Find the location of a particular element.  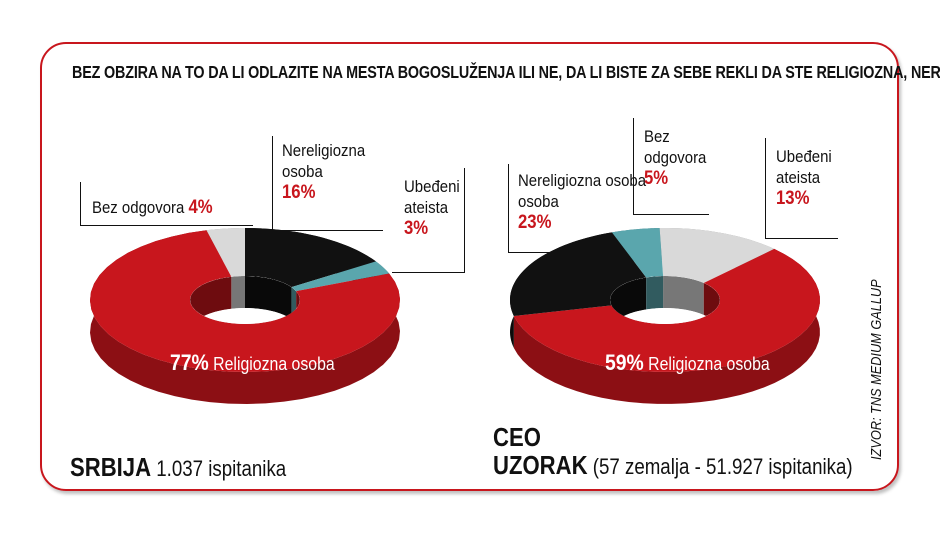

label-religiozna-srbija: 77% Religiozna osoba is located at coordinates (252, 362).